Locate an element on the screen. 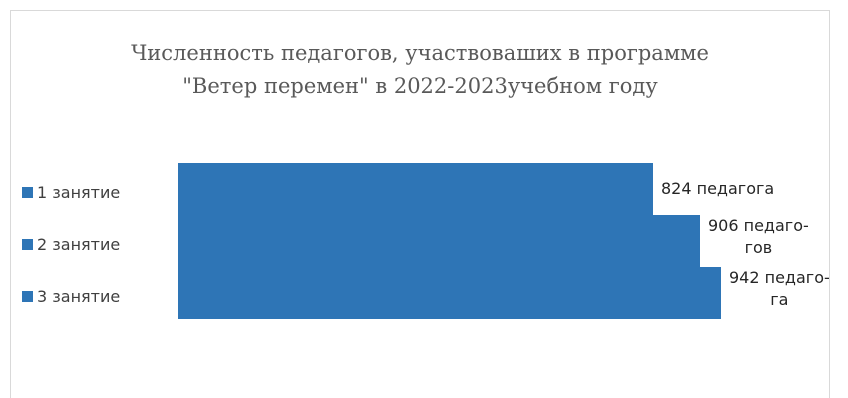 The image size is (848, 398). legend-label: 1 занятие is located at coordinates (79, 192).